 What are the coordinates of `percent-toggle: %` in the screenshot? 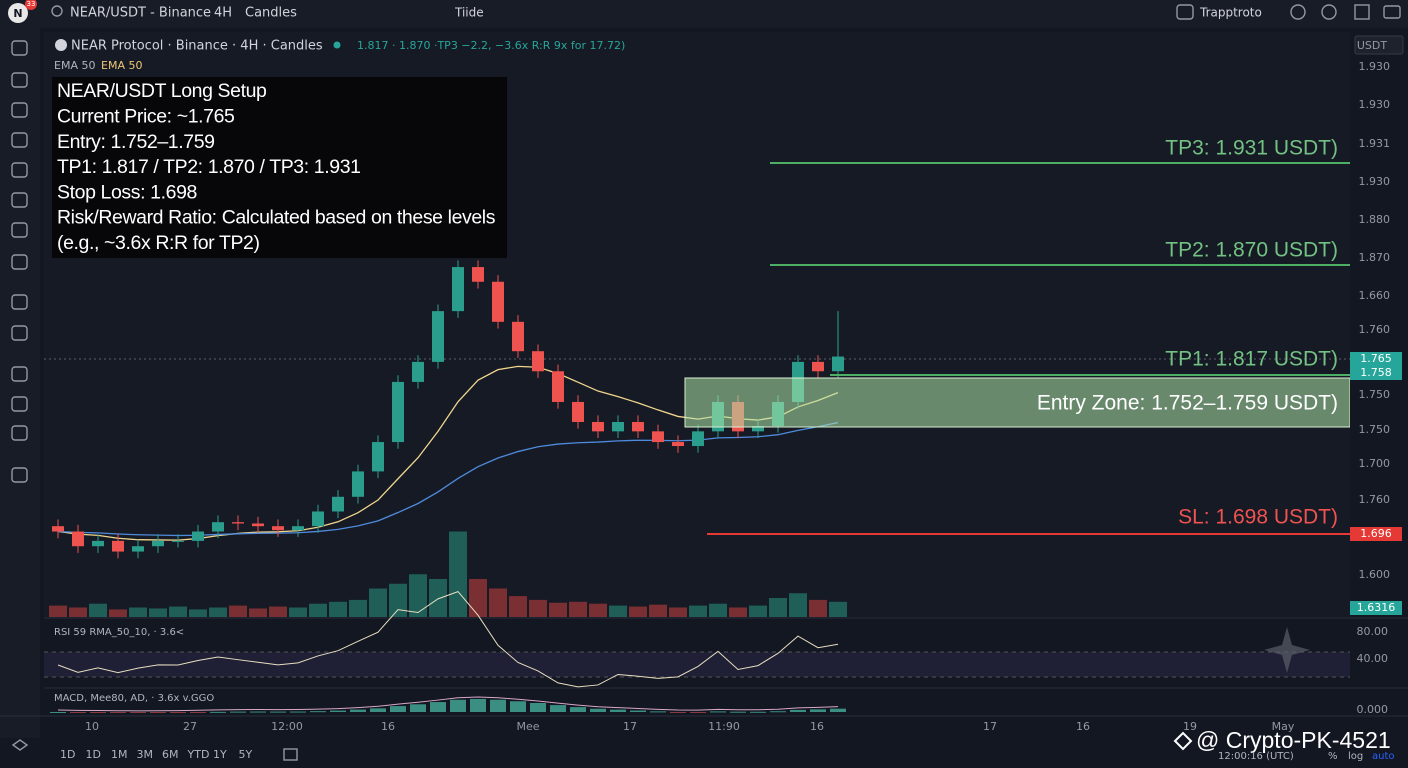 It's located at (1333, 756).